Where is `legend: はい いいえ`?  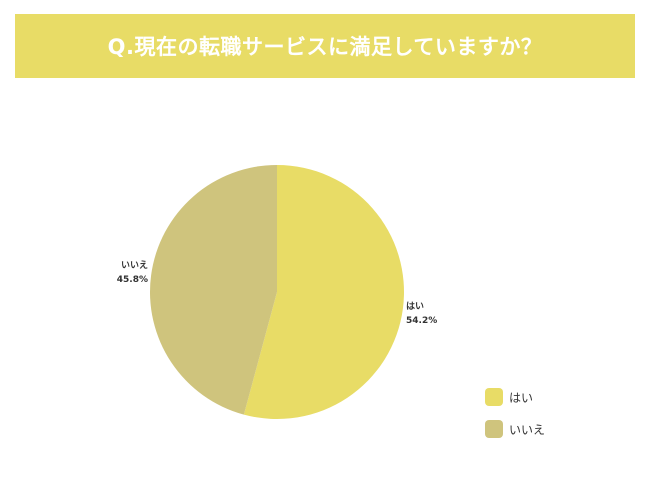
legend: はい いいえ is located at coordinates (515, 419).